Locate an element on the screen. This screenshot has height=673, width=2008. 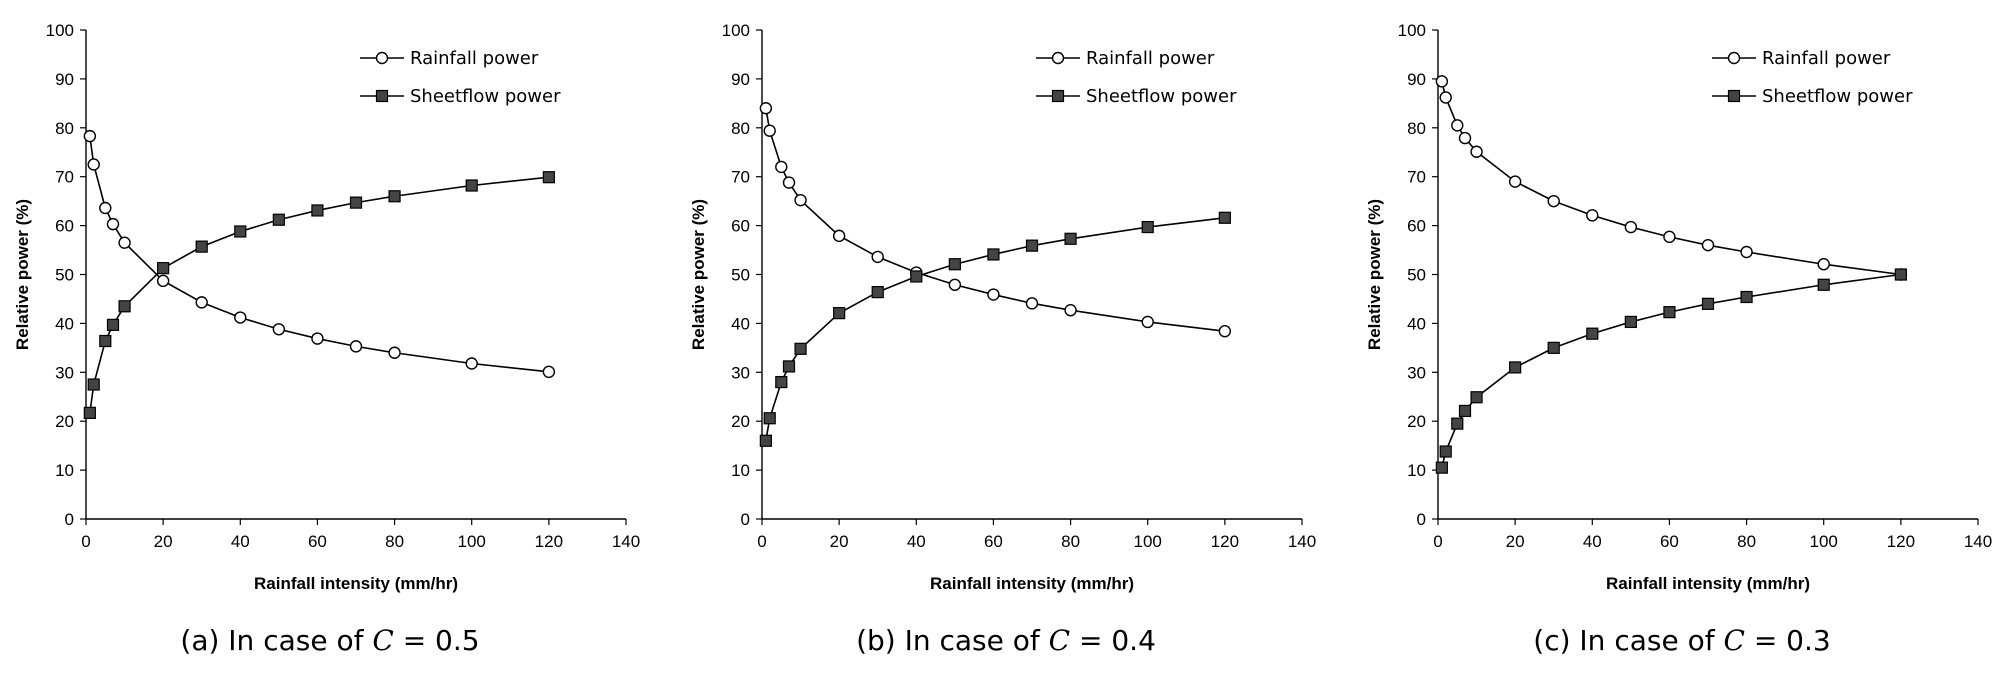
y-tick-label: 20 is located at coordinates (64, 421).